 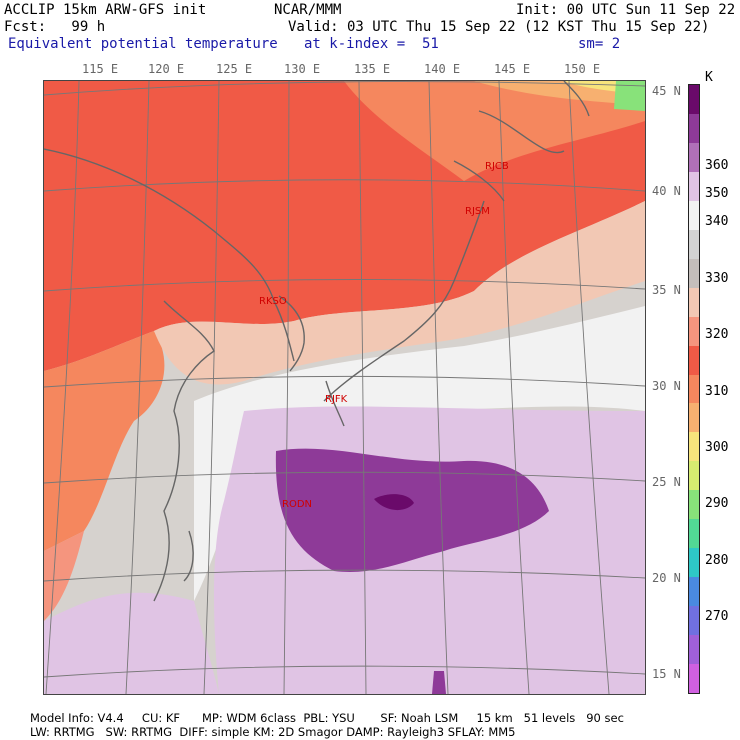 What do you see at coordinates (717, 193) in the screenshot?
I see `cb-label-350: 350` at bounding box center [717, 193].